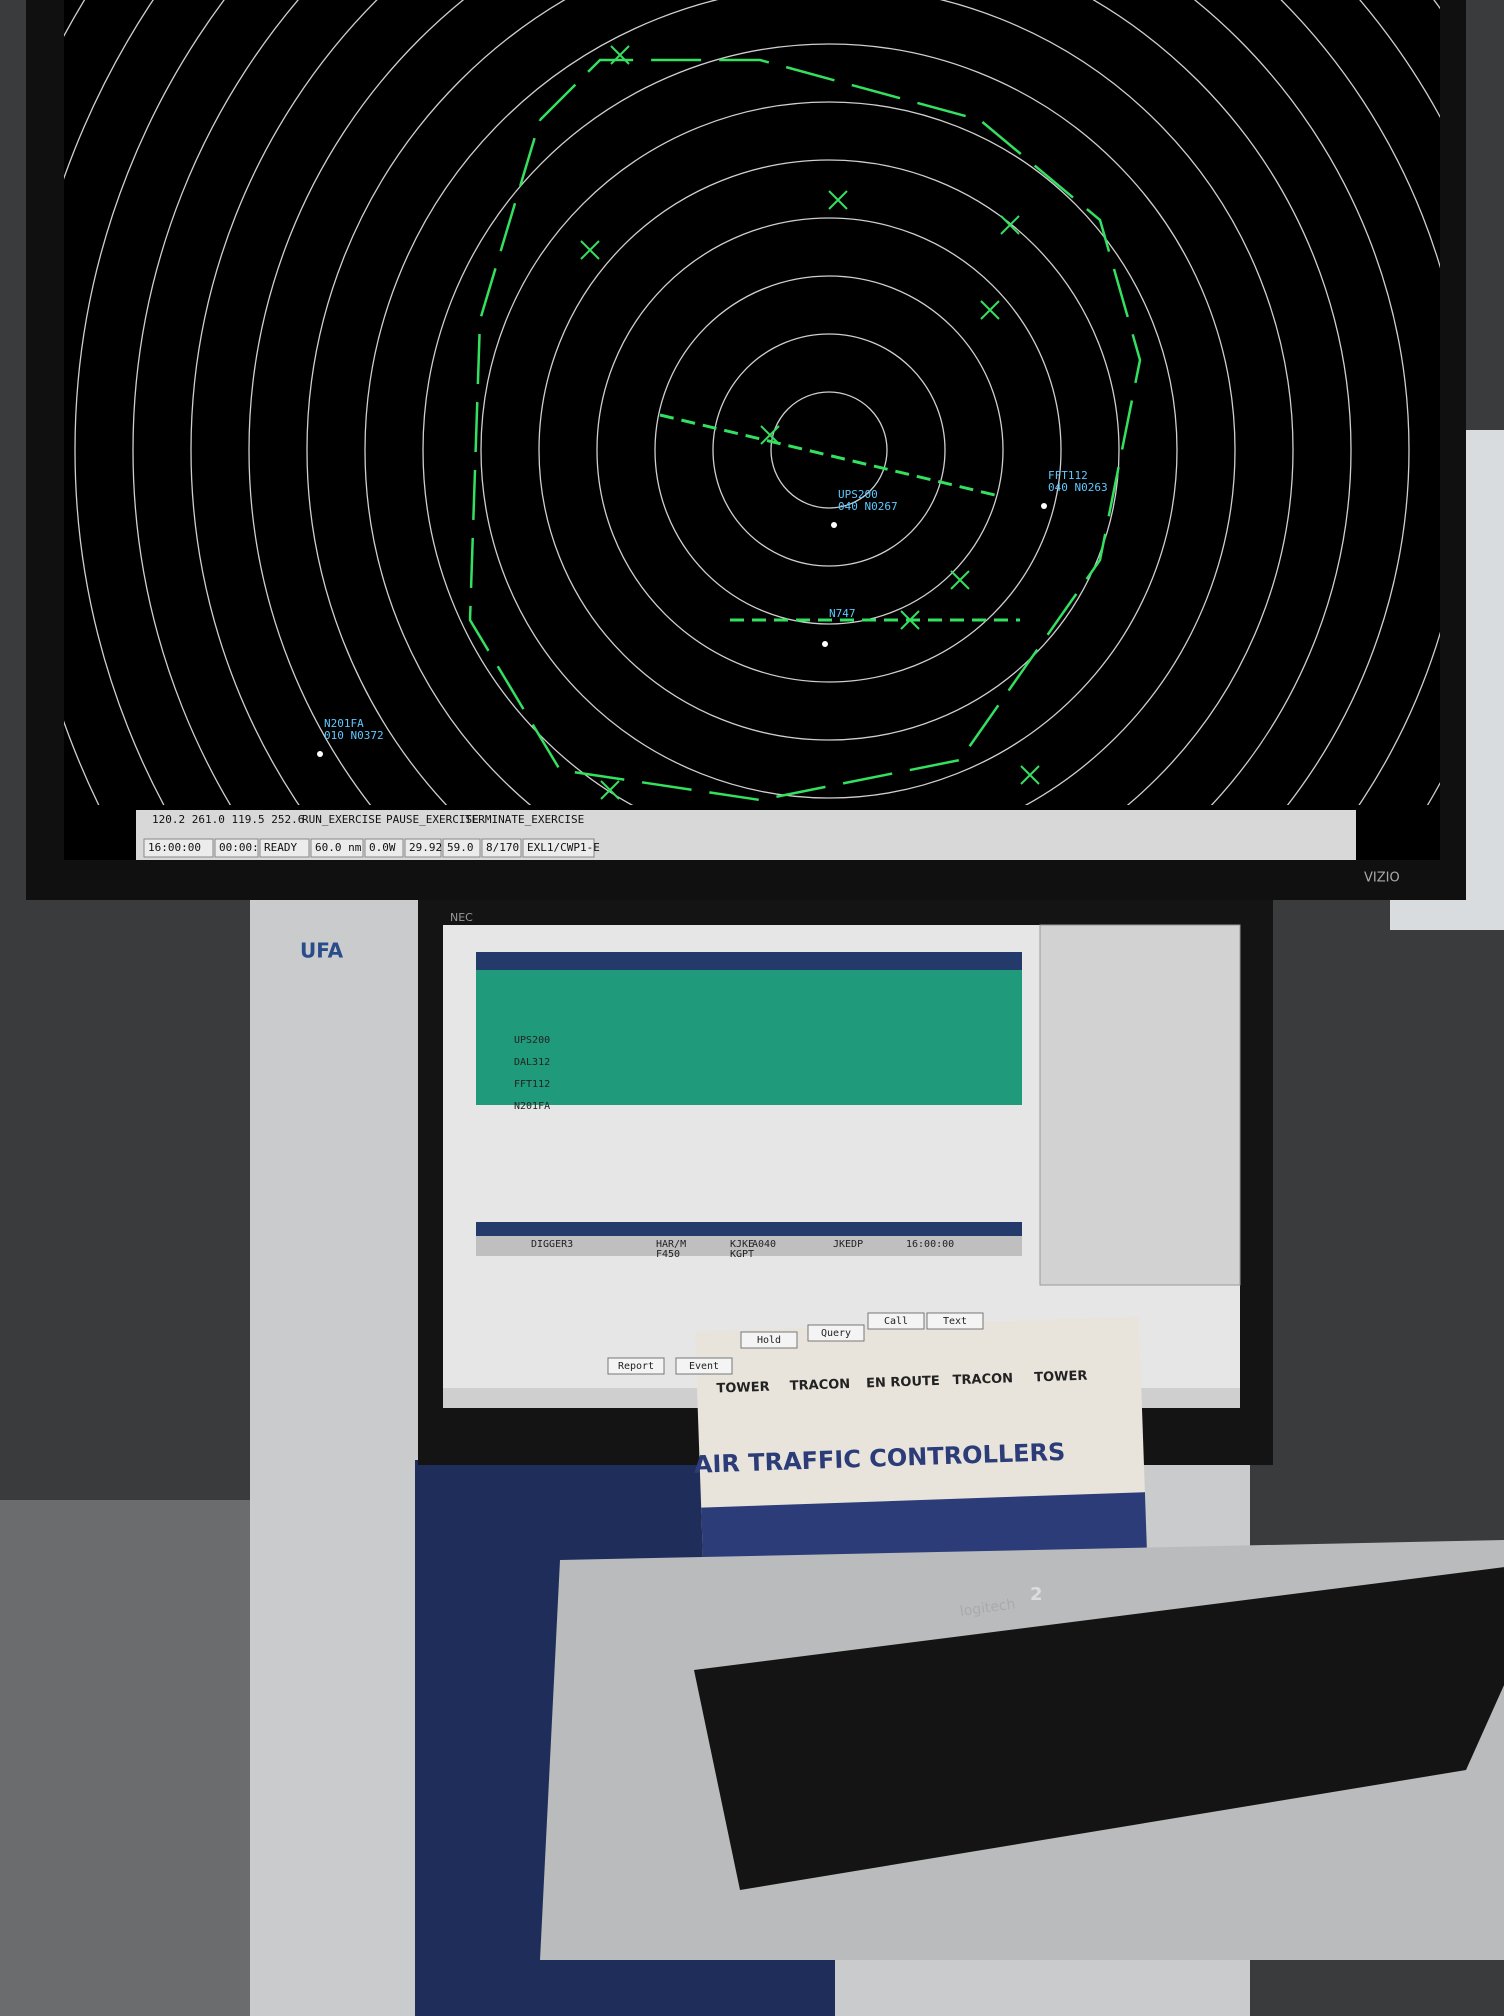 The width and height of the screenshot is (1504, 2016). Describe the element at coordinates (749, 961) in the screenshot. I see `flight-list-header` at that location.